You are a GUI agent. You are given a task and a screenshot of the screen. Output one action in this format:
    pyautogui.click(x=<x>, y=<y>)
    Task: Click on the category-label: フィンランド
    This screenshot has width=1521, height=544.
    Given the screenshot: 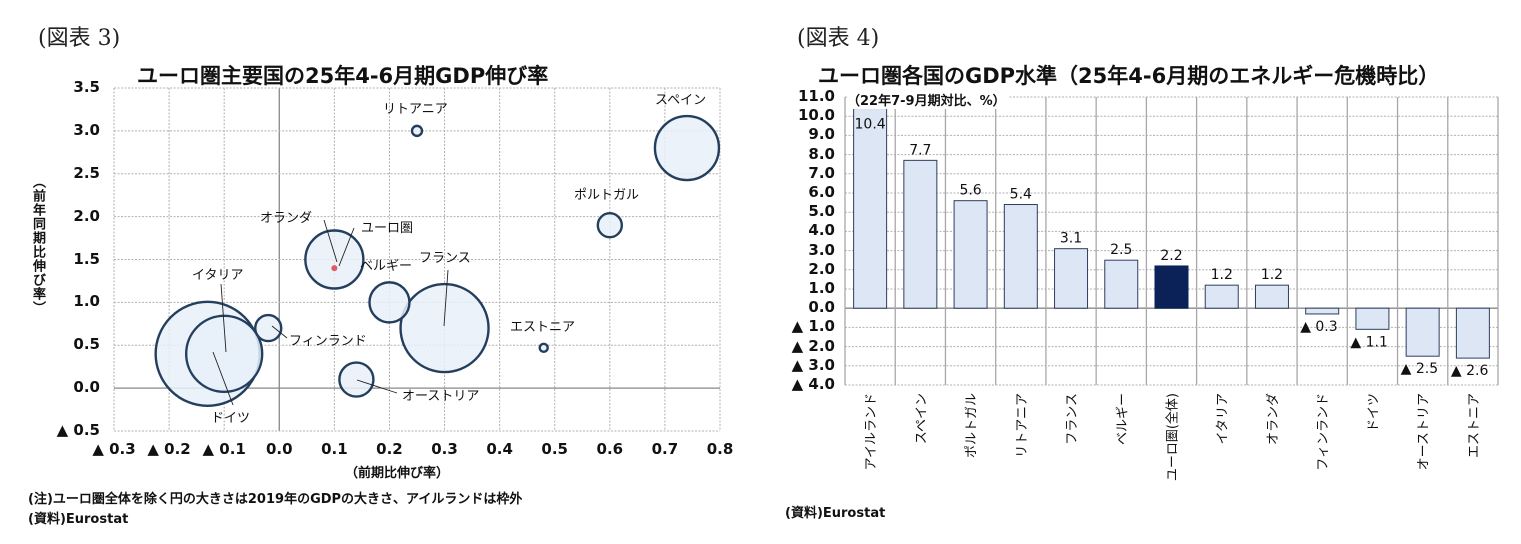 What is the action you would take?
    pyautogui.click(x=1323, y=432)
    